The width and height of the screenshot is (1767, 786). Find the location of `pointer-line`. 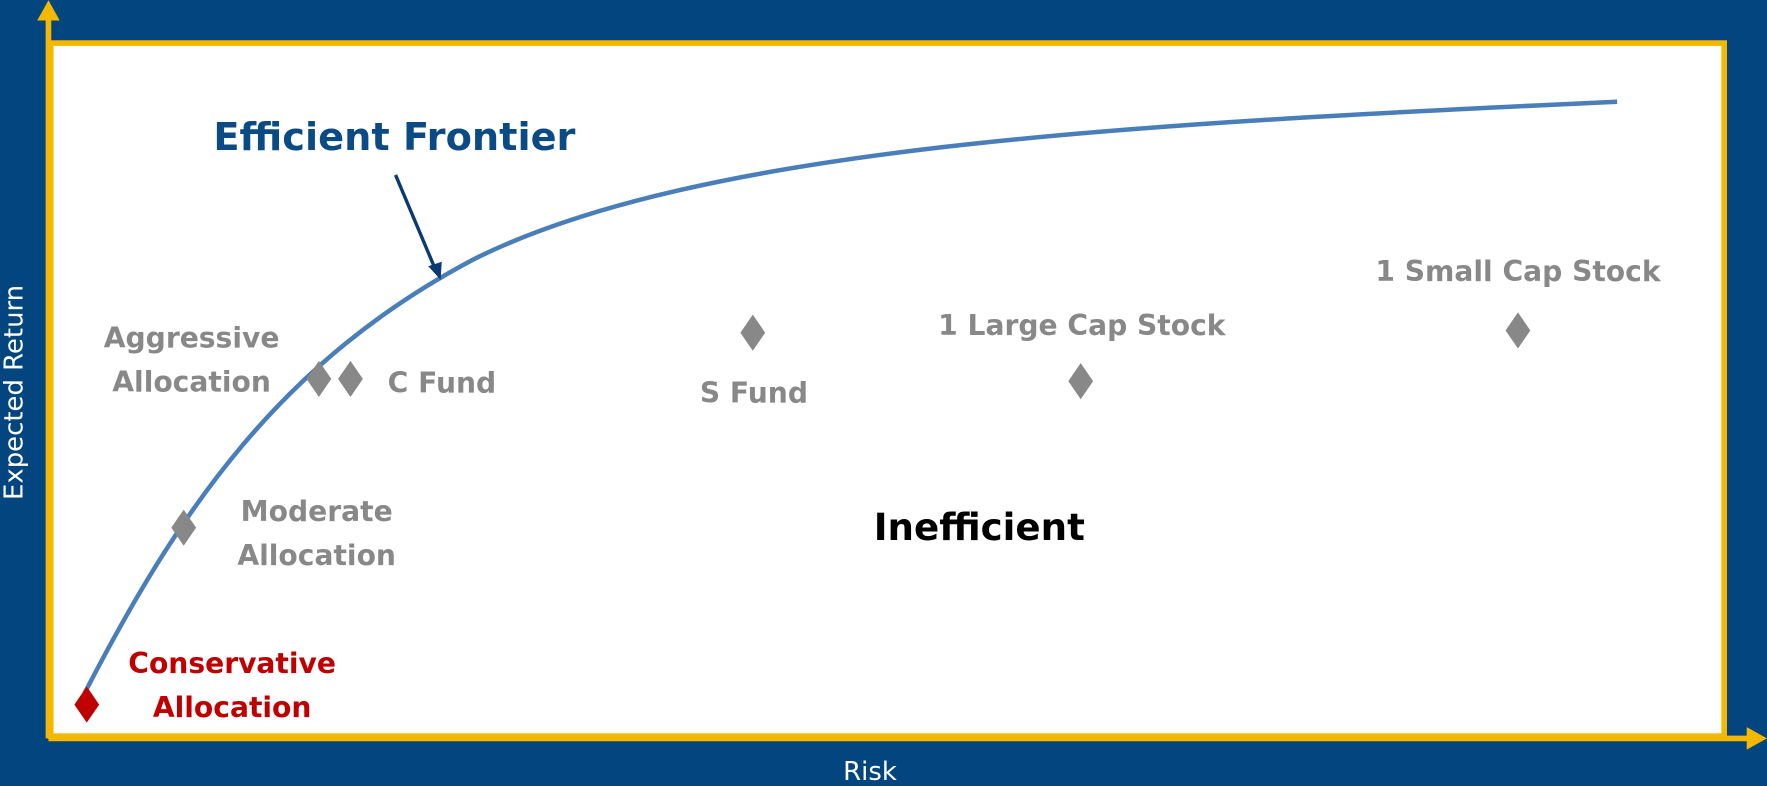

pointer-line is located at coordinates (415, 222).